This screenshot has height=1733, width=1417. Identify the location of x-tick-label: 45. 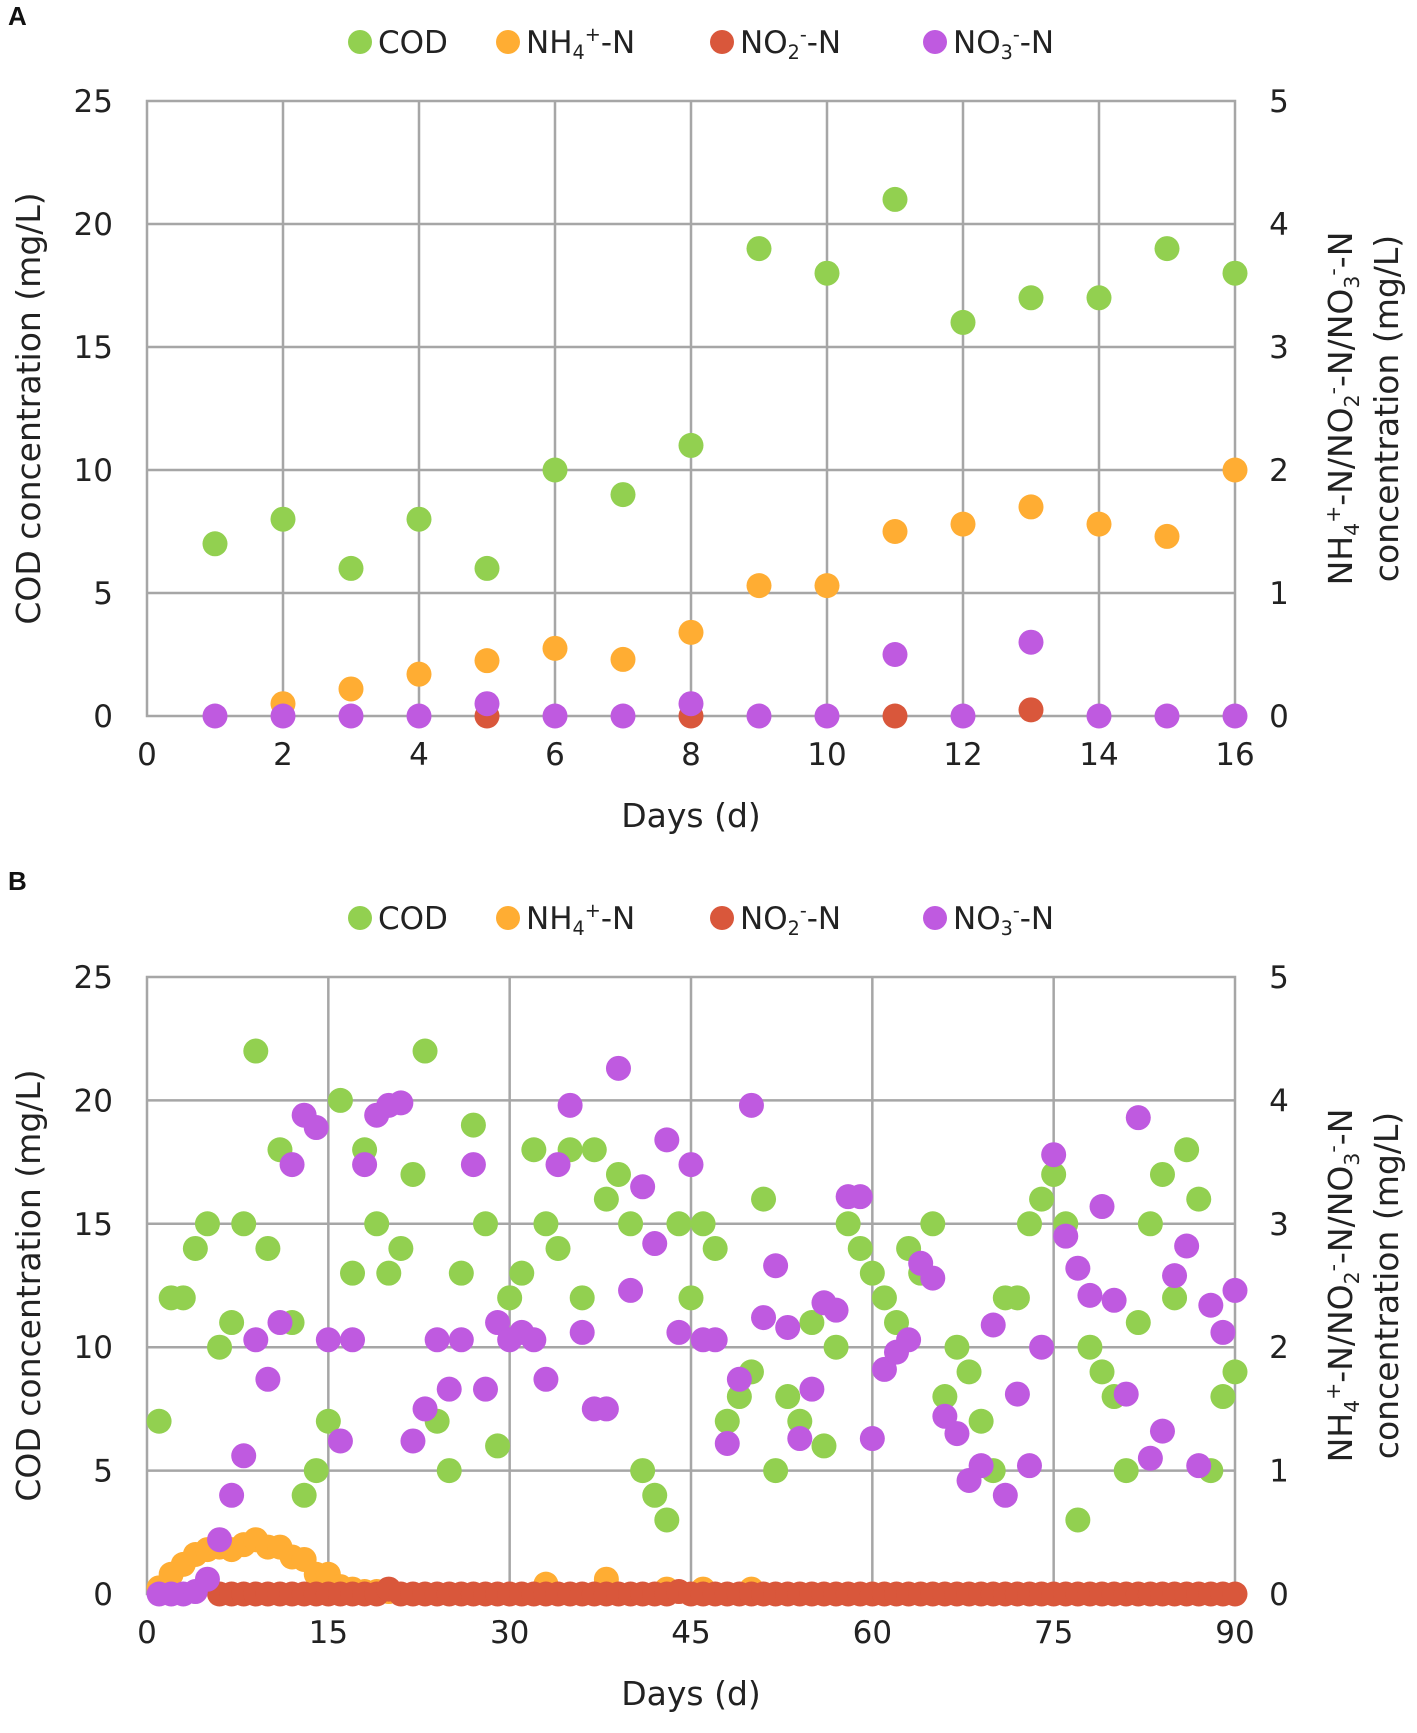
(690, 1633).